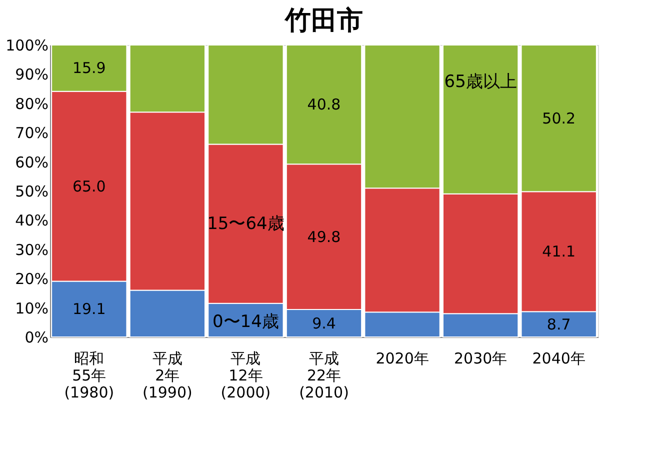 The image size is (649, 452). Describe the element at coordinates (31, 191) in the screenshot. I see `y-tick-label: 50%` at that location.